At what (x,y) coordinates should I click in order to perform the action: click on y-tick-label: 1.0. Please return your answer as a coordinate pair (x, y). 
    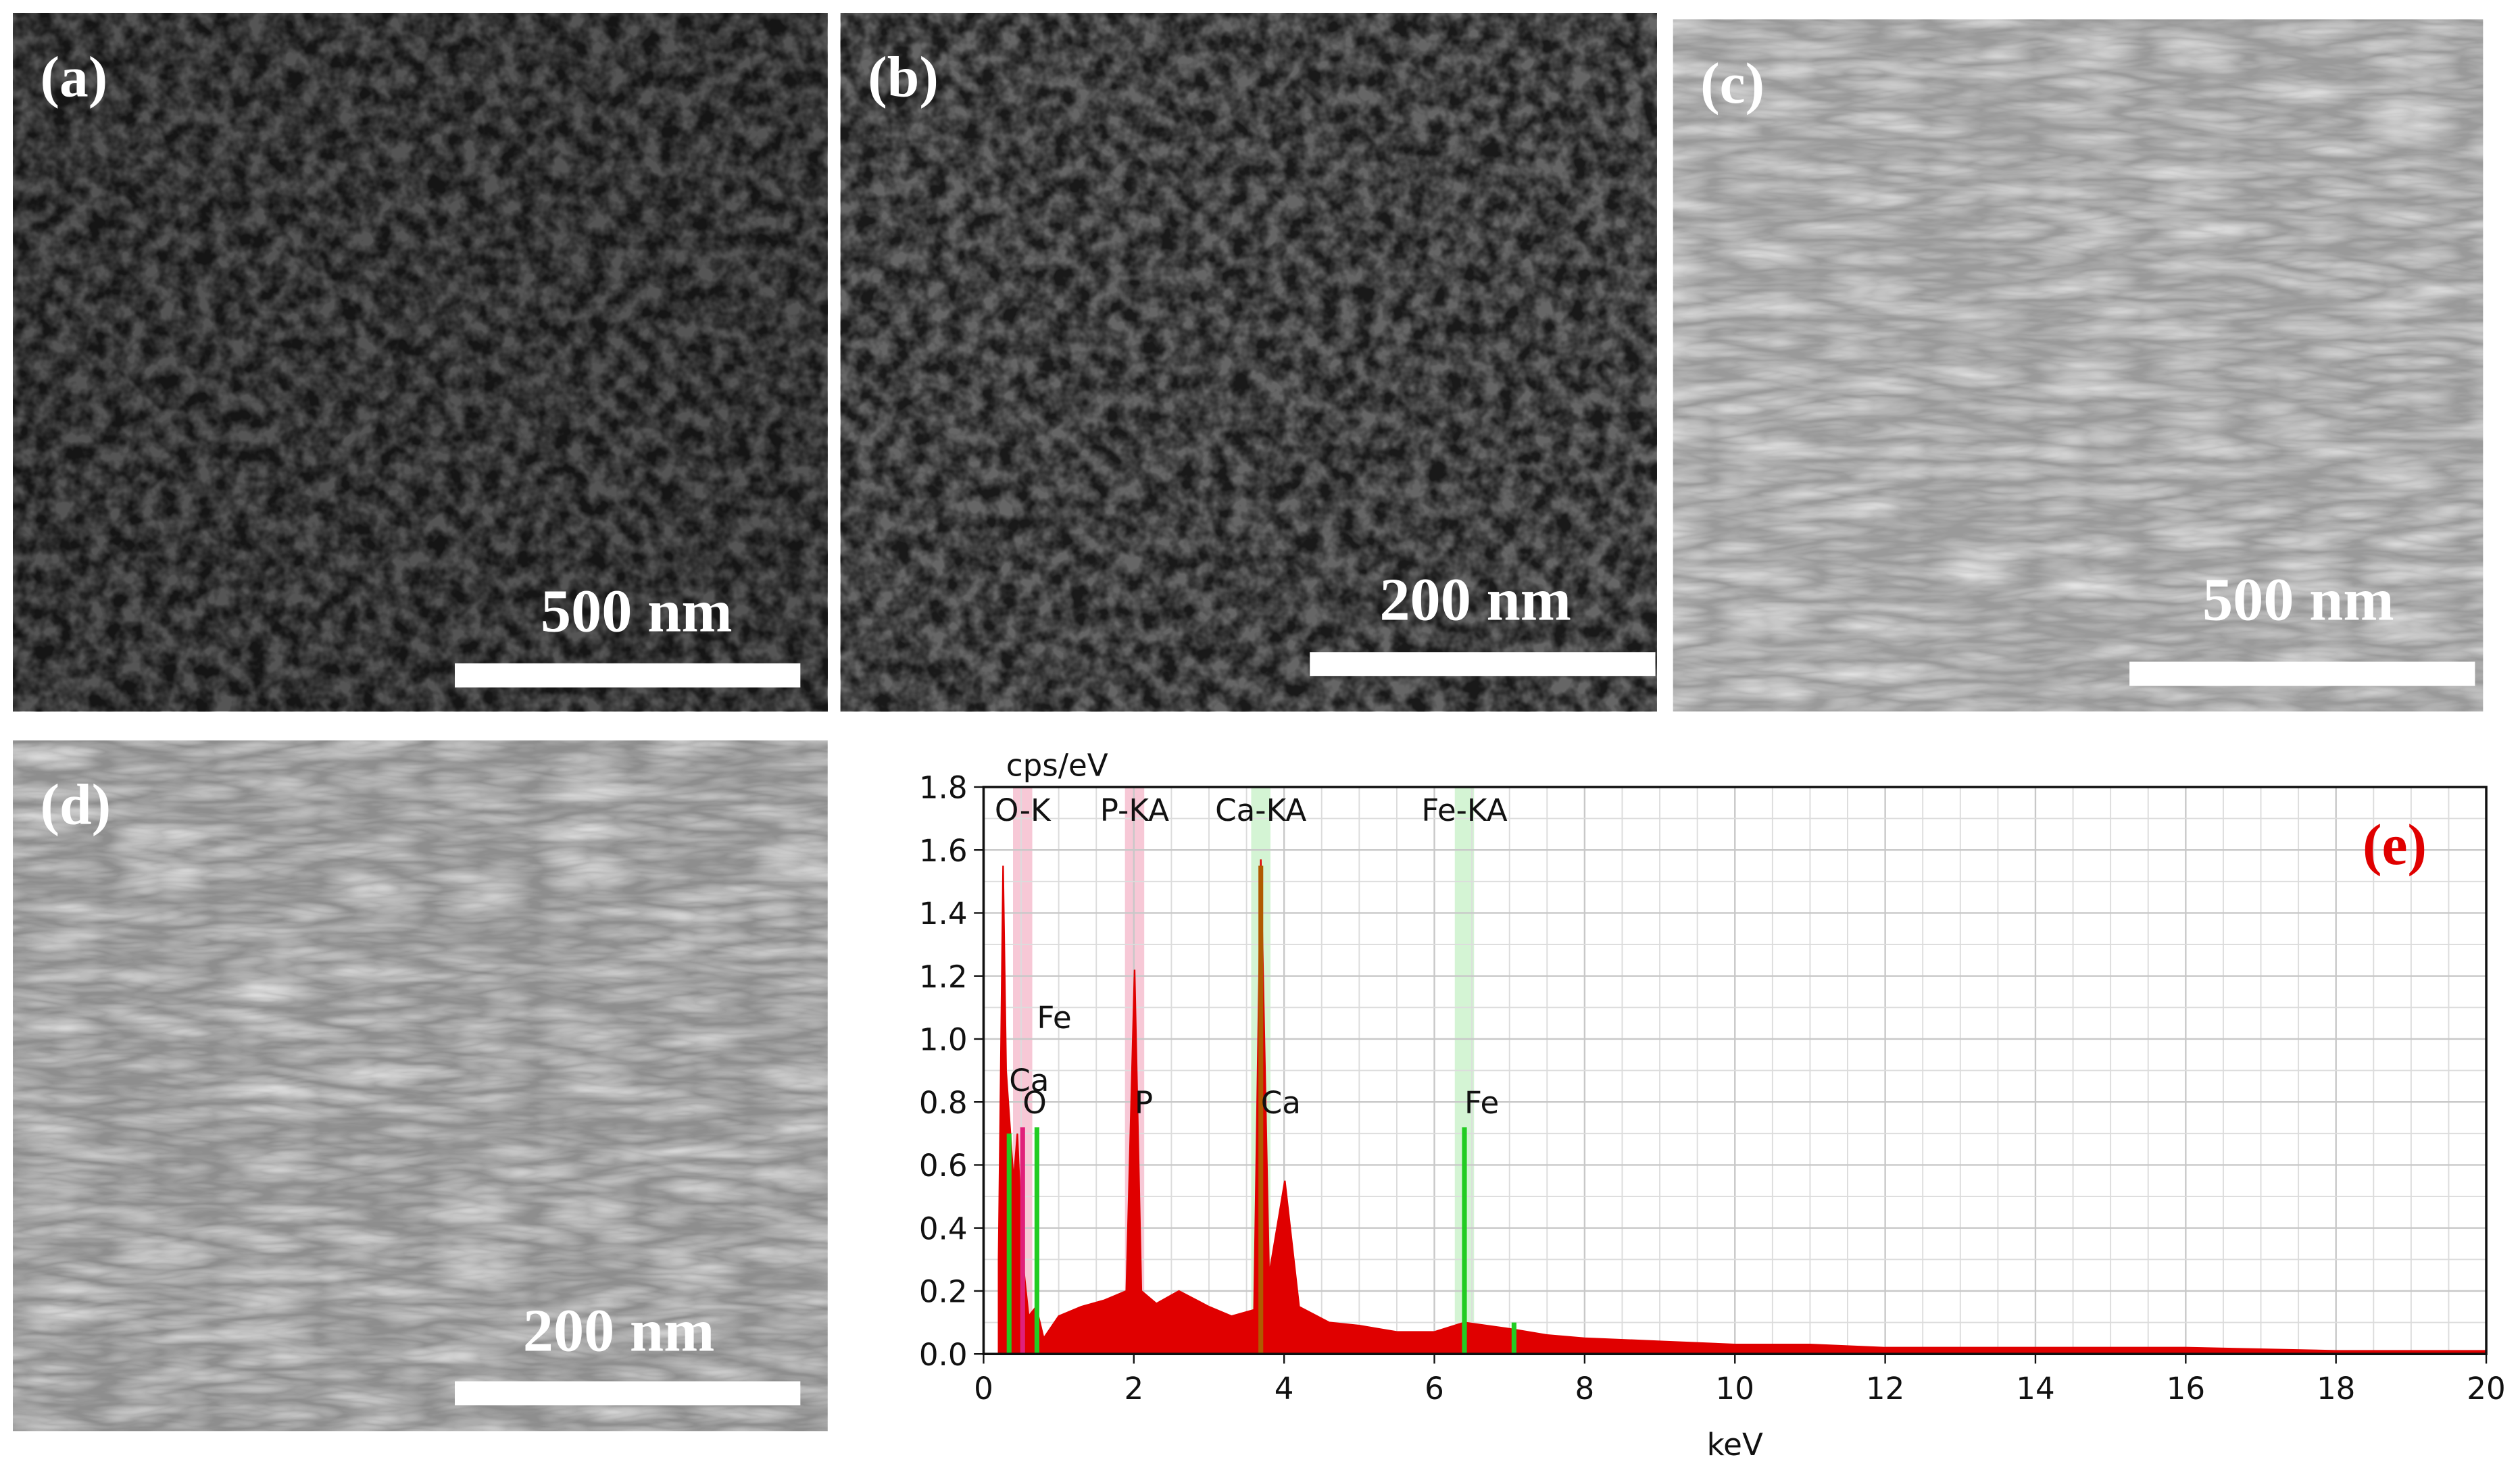
    Looking at the image, I should click on (944, 1040).